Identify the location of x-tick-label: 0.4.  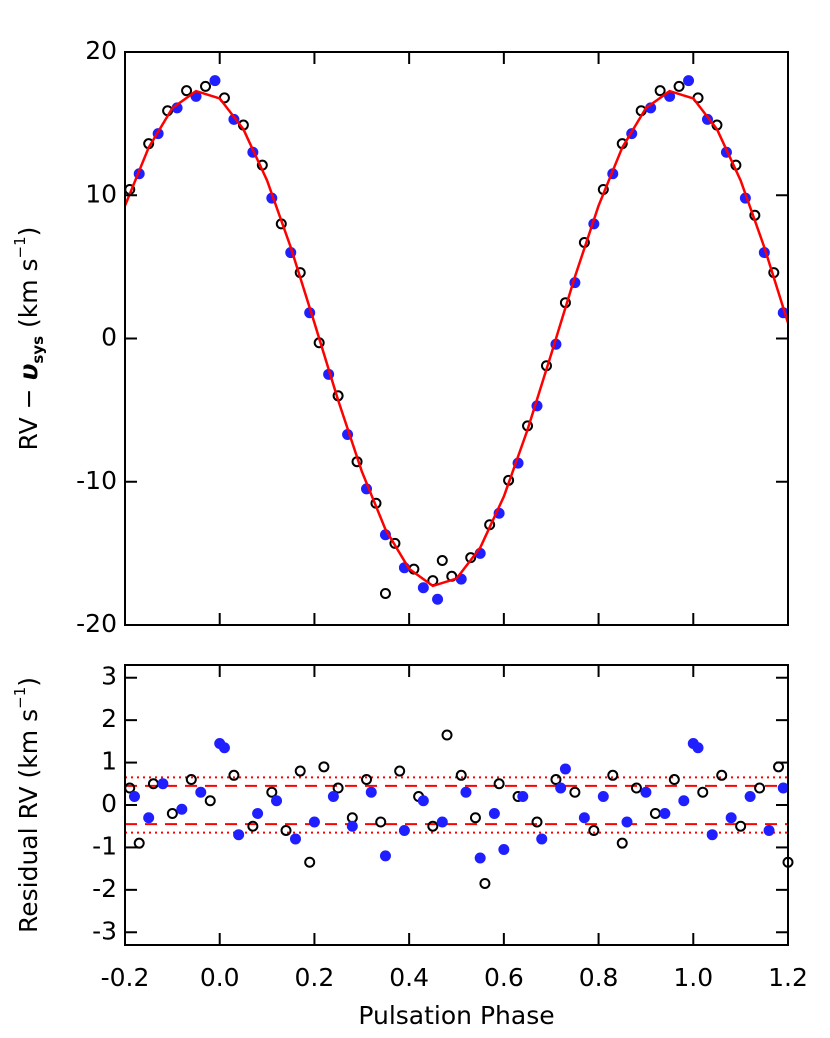
(409, 977).